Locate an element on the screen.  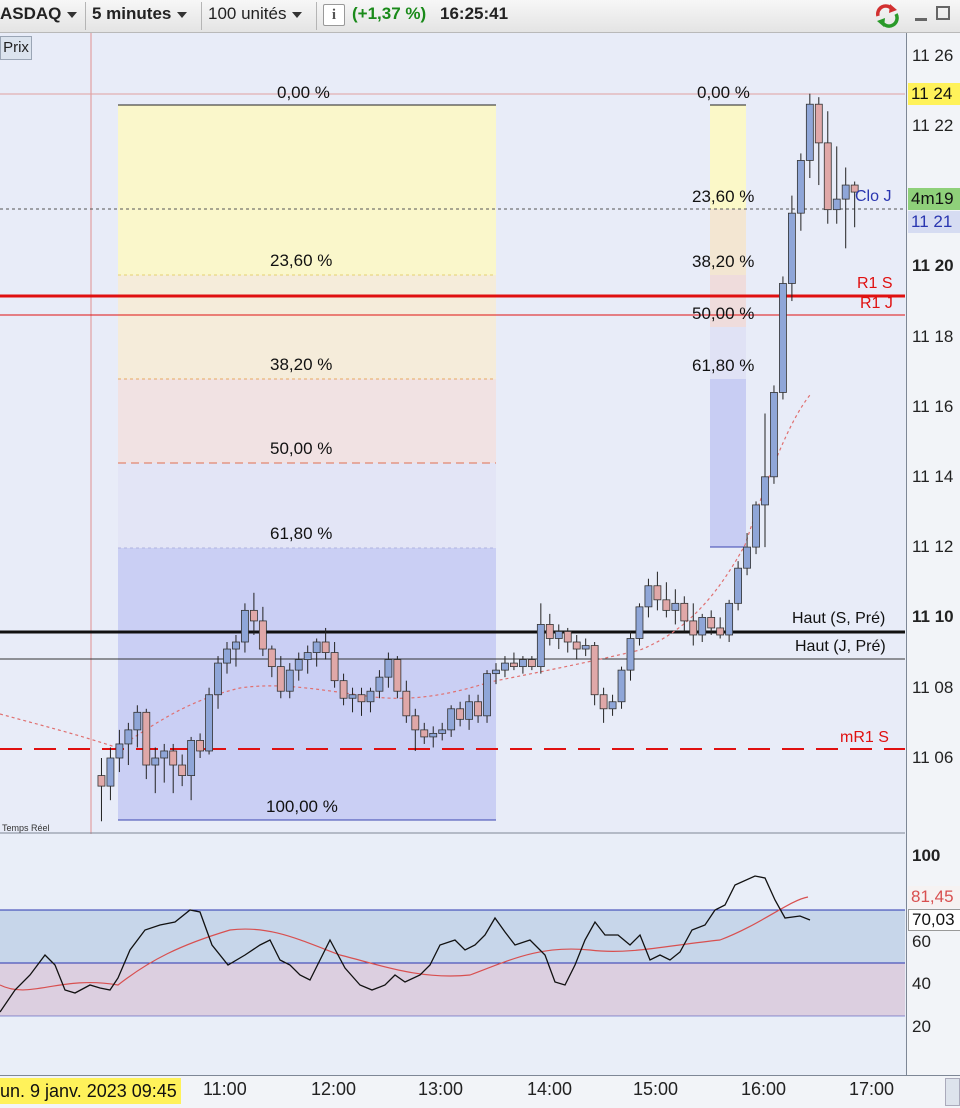
cursor-date-label: un. 9 janv. 2023 09:45 is located at coordinates (90, 1091).